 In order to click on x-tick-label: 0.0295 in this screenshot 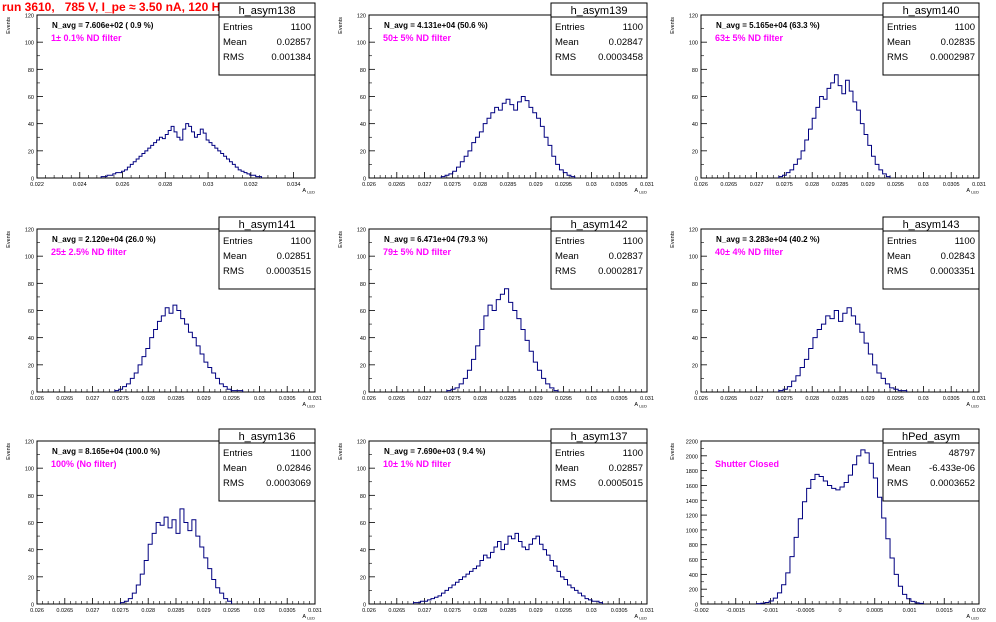, I will do `click(895, 185)`.